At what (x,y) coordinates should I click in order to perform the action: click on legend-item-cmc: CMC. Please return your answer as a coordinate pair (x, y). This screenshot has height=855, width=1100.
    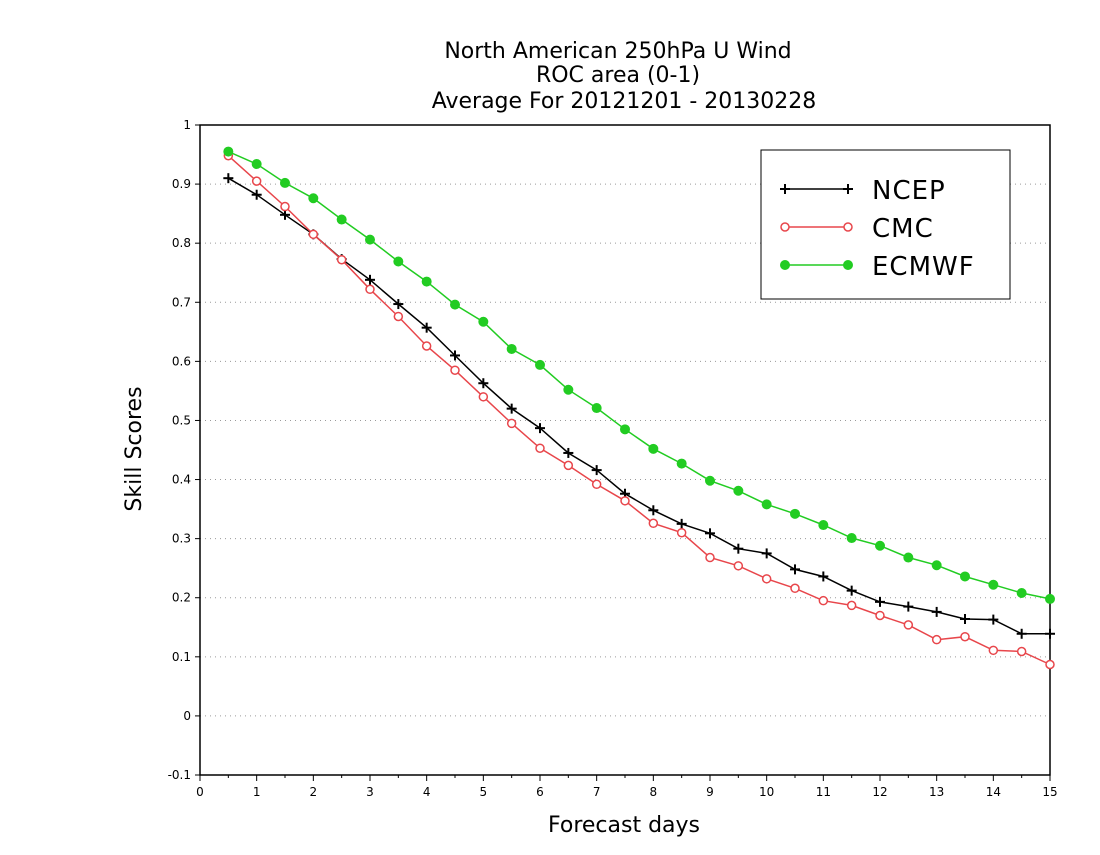
    Looking at the image, I should click on (857, 229).